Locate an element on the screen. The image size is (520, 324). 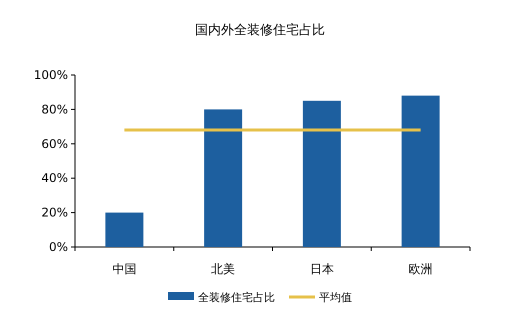
y-tick-label: 100% is located at coordinates (51, 75).